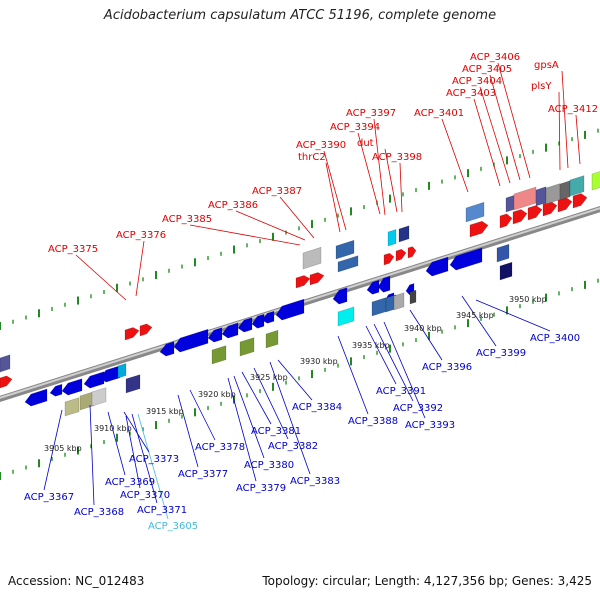 The width and height of the screenshot is (600, 600). I want to click on gene-label-acp_3373: ACP_3373, so click(154, 459).